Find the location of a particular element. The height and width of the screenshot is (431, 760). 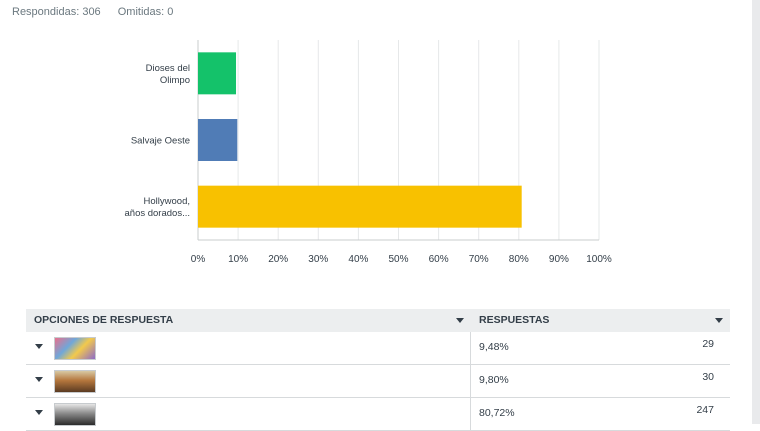

table-row: 9,48% 29 is located at coordinates (378, 348).